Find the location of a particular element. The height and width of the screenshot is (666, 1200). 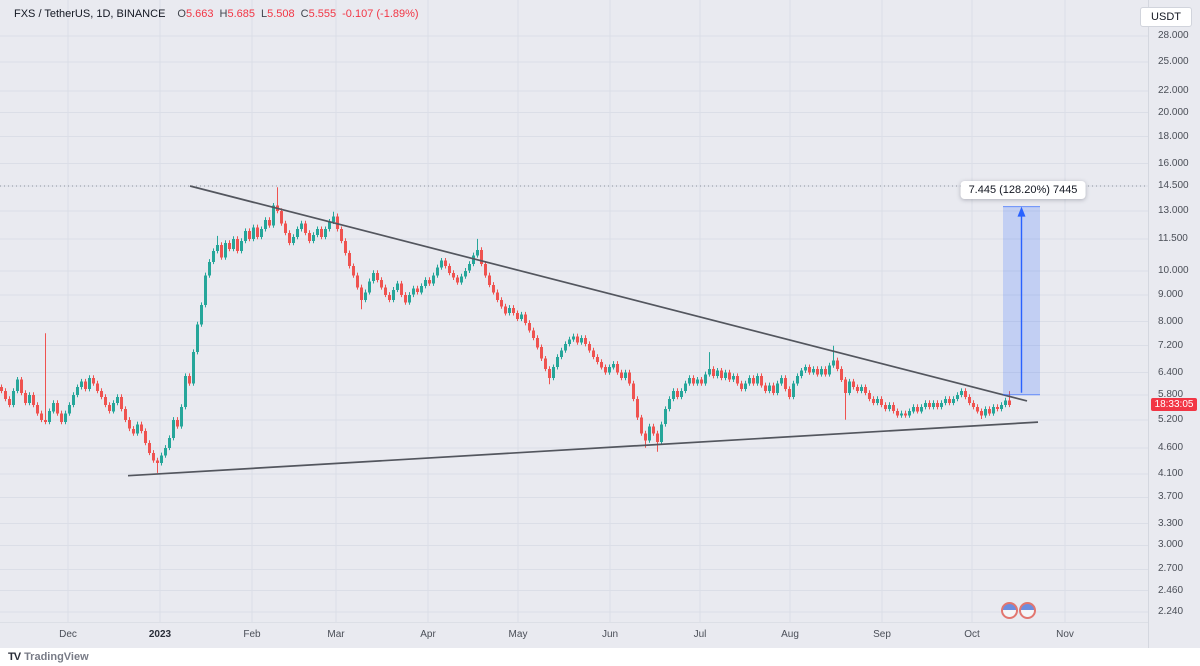

price-axis-label: 2.240 is located at coordinates (1171, 611).